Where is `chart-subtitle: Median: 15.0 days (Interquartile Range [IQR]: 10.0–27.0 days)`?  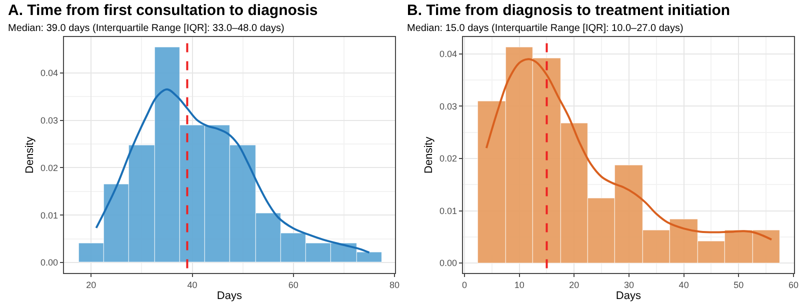
chart-subtitle: Median: 15.0 days (Interquartile Range [IQR]: 10.0–27.0 days) is located at coordinates (545, 28).